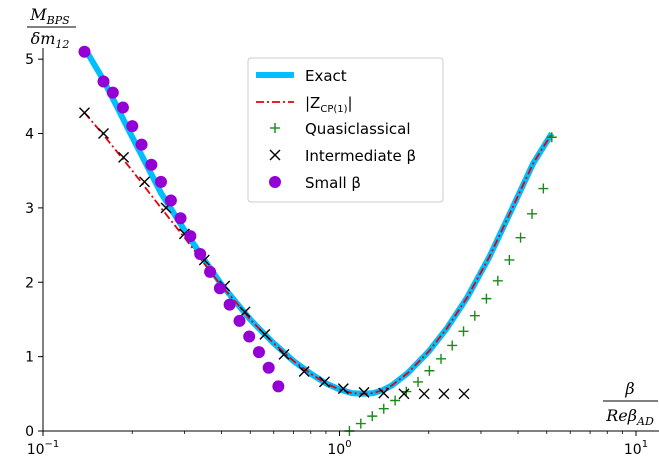 Image resolution: width=659 pixels, height=466 pixels. What do you see at coordinates (326, 76) in the screenshot?
I see `legend-label-exact: Exact` at bounding box center [326, 76].